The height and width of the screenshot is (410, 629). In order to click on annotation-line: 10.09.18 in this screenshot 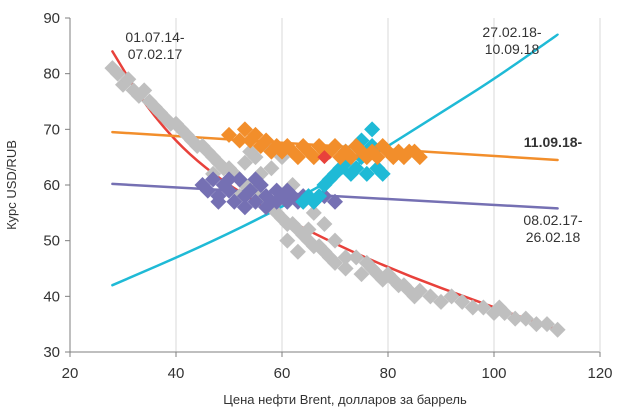, I will do `click(512, 49)`.